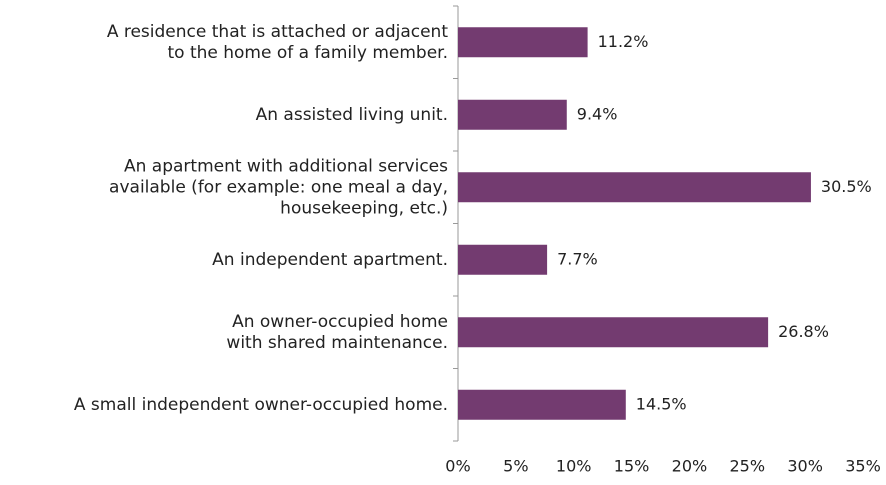 This screenshot has width=886, height=485. What do you see at coordinates (337, 343) in the screenshot?
I see `y-tick-label: with shared maintenance.` at bounding box center [337, 343].